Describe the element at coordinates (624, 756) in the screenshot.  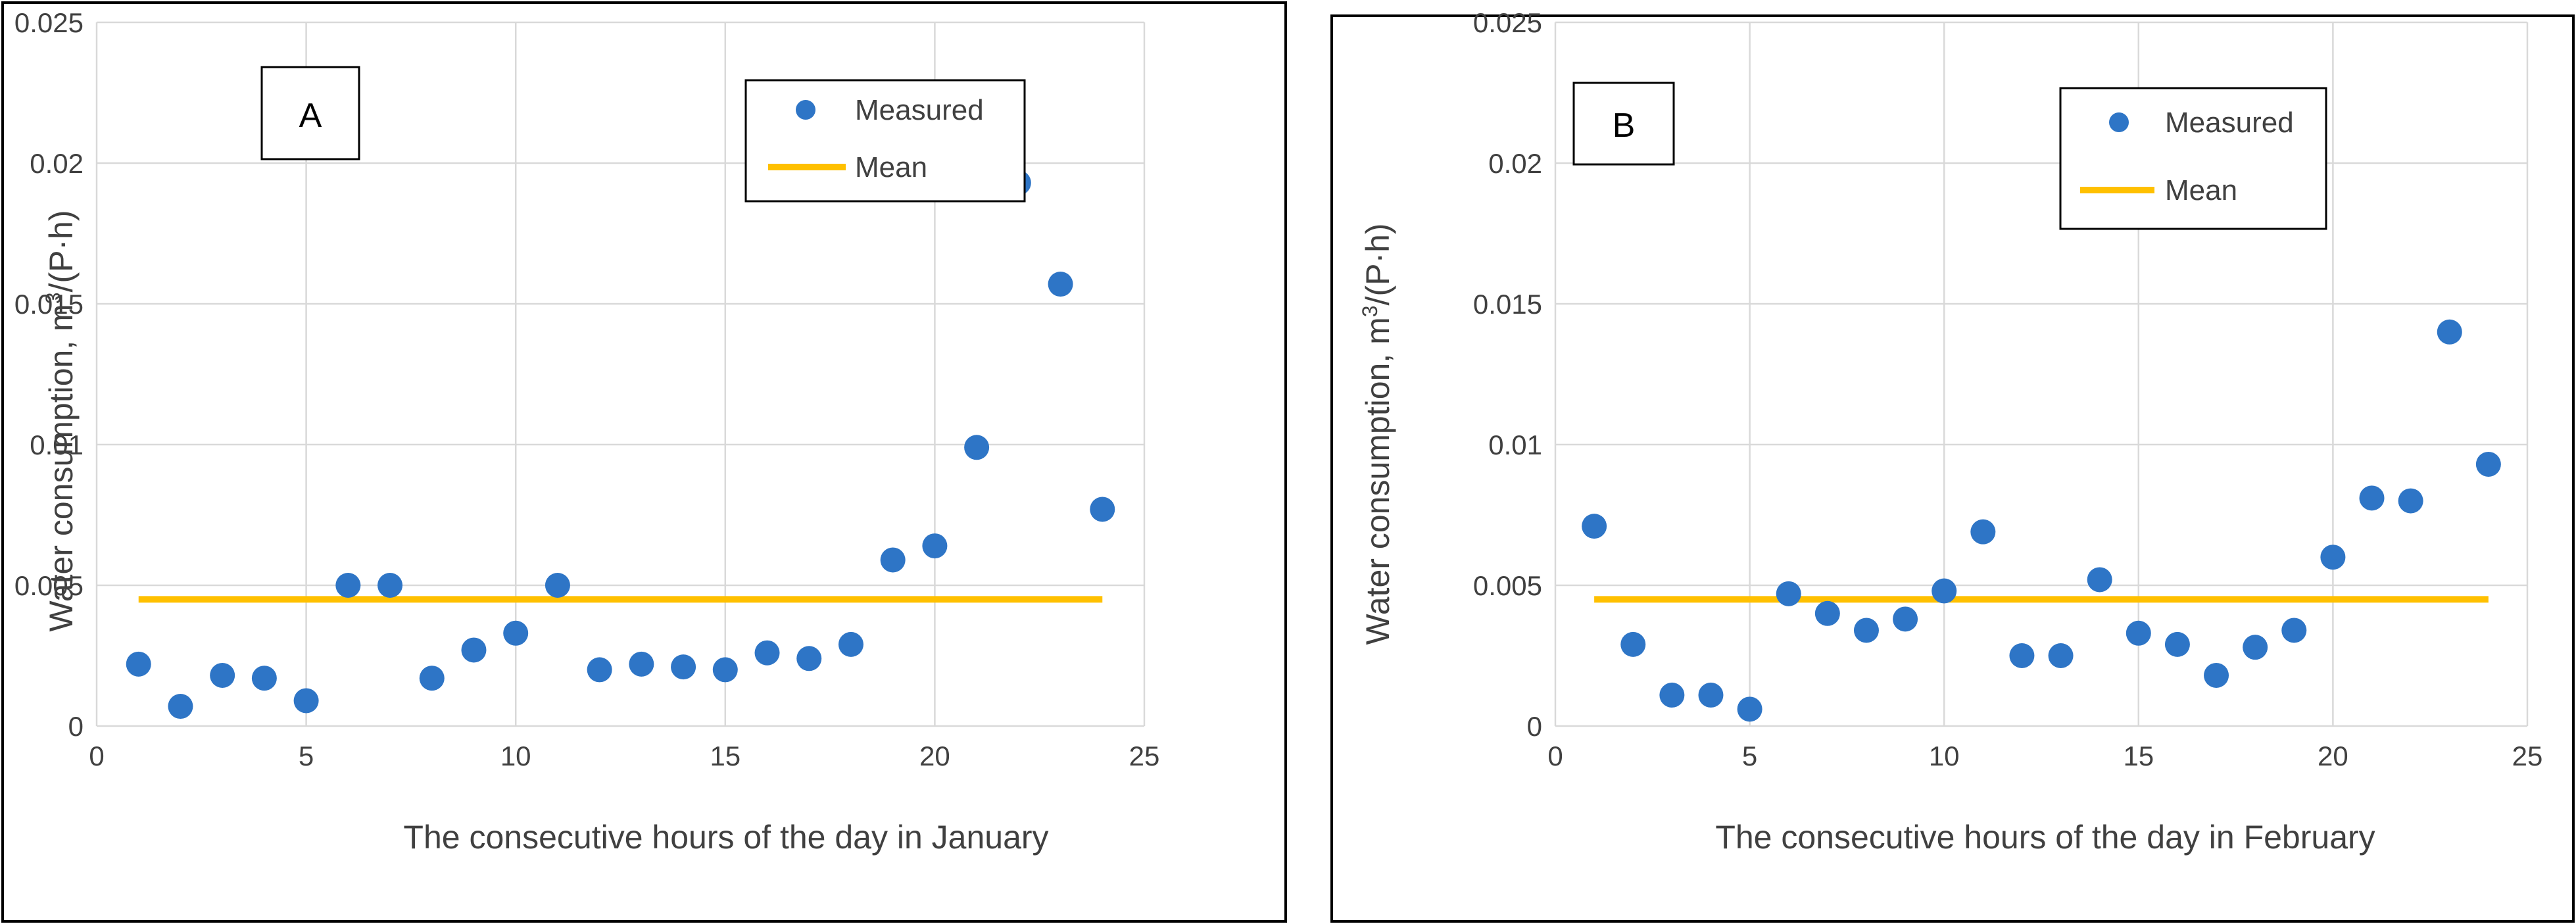
I see `panel-a-x-tick-labels: 0 5 10 15 20 25` at that location.